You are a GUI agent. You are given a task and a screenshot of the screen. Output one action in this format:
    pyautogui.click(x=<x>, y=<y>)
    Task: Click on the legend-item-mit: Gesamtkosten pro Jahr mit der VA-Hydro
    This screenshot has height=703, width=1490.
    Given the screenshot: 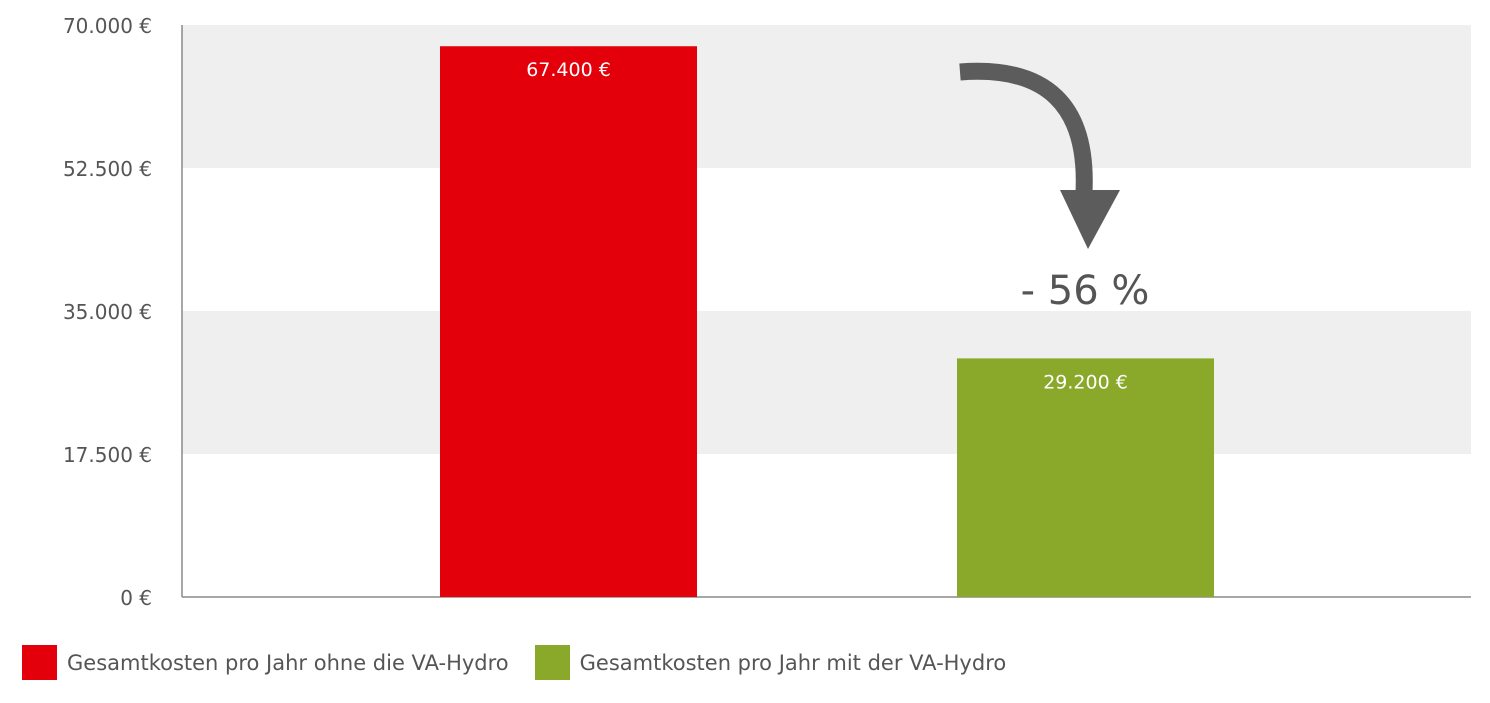 What is the action you would take?
    pyautogui.click(x=770, y=662)
    